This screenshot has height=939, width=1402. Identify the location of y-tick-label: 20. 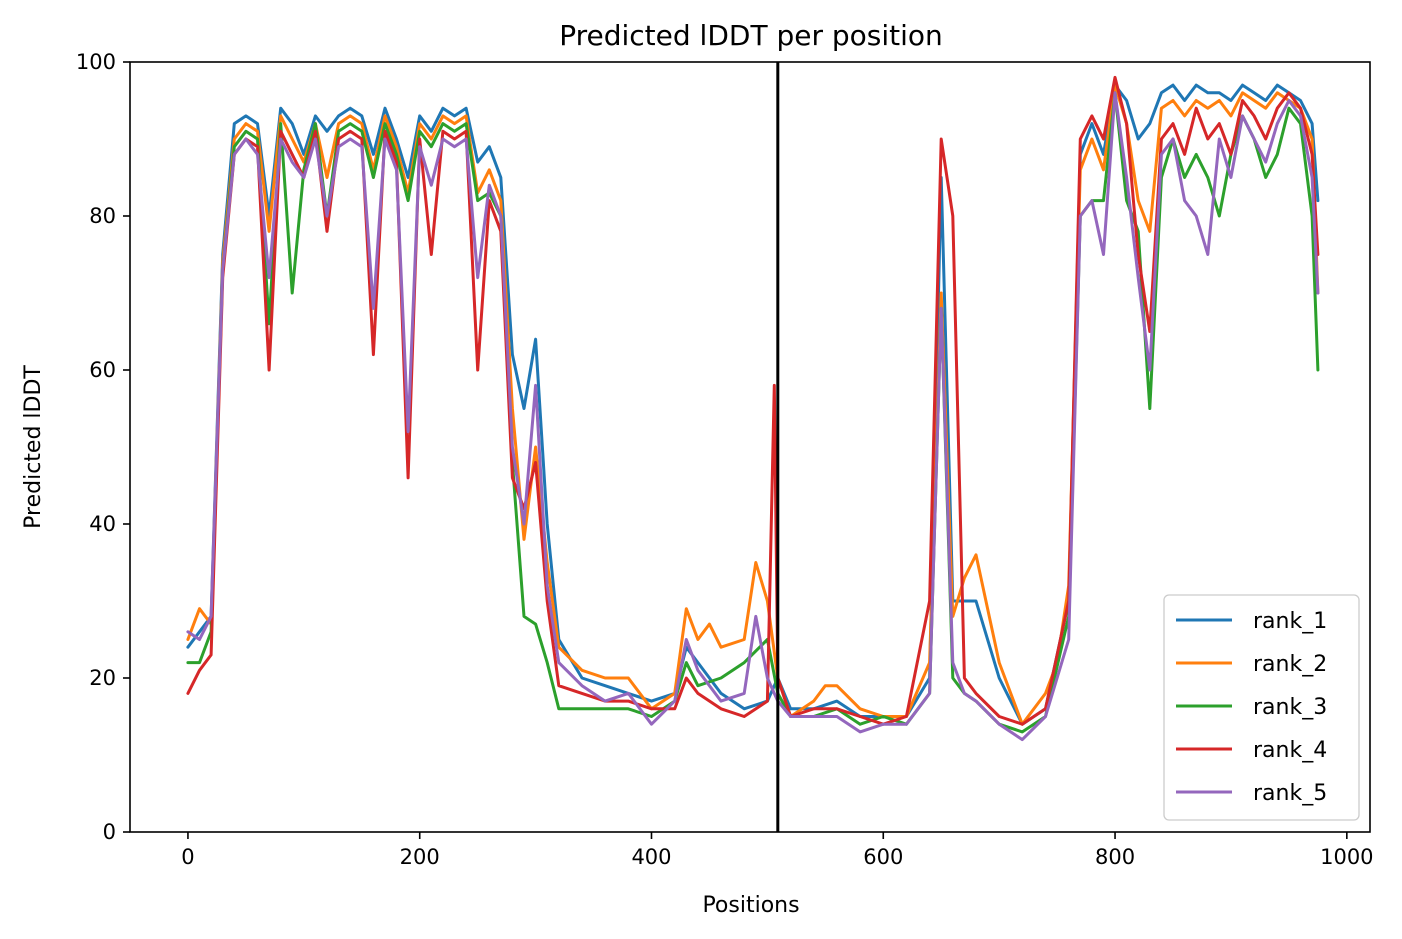
(102, 678).